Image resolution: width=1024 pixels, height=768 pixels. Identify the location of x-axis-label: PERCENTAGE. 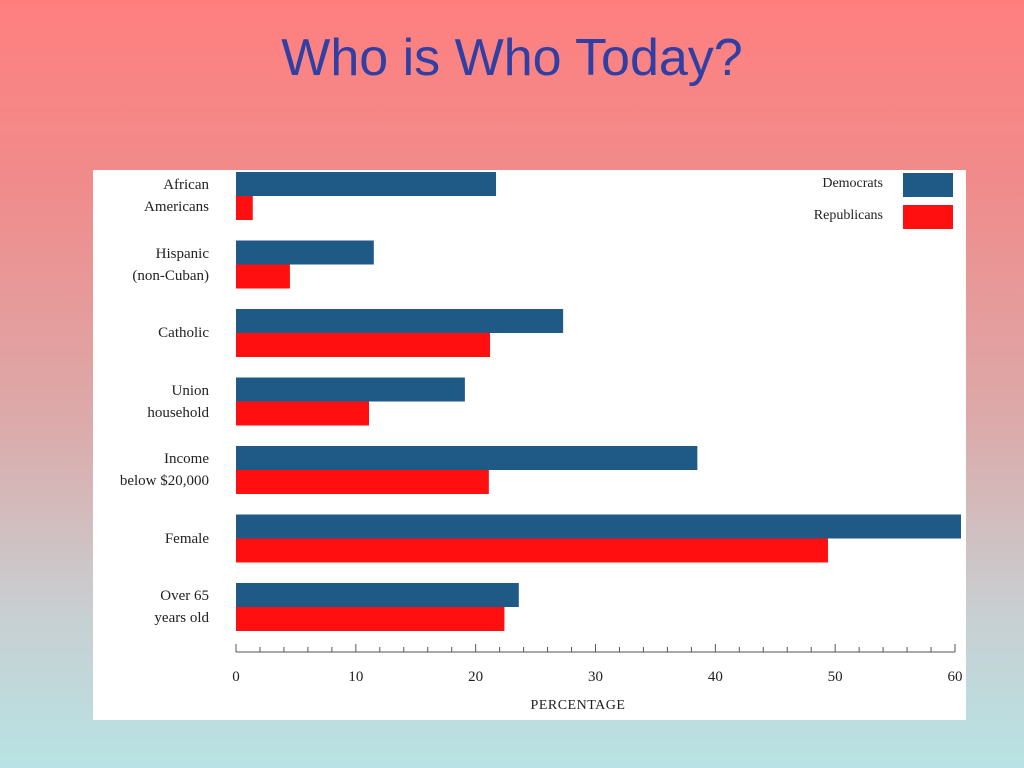
(578, 705).